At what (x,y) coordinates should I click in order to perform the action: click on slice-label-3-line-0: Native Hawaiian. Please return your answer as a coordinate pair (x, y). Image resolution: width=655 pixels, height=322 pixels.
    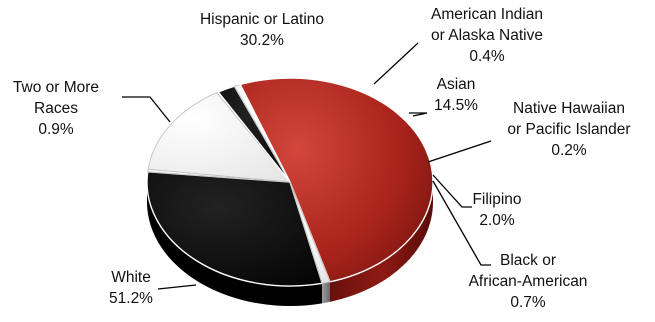
    Looking at the image, I should click on (569, 108).